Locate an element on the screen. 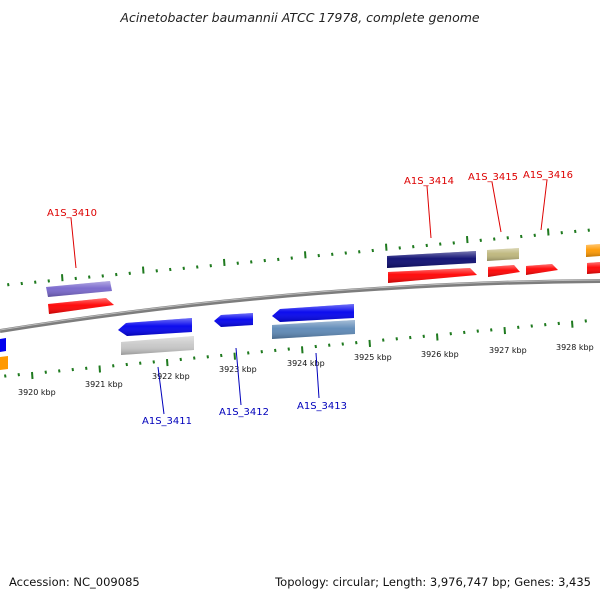 The image size is (600, 600). genome-backbone is located at coordinates (300, 306).